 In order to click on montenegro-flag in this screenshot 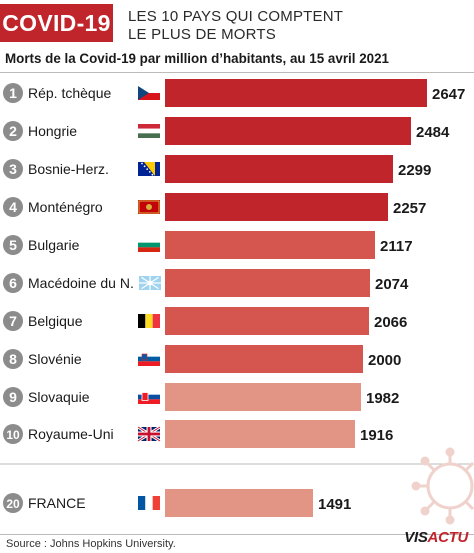, I will do `click(149, 207)`.